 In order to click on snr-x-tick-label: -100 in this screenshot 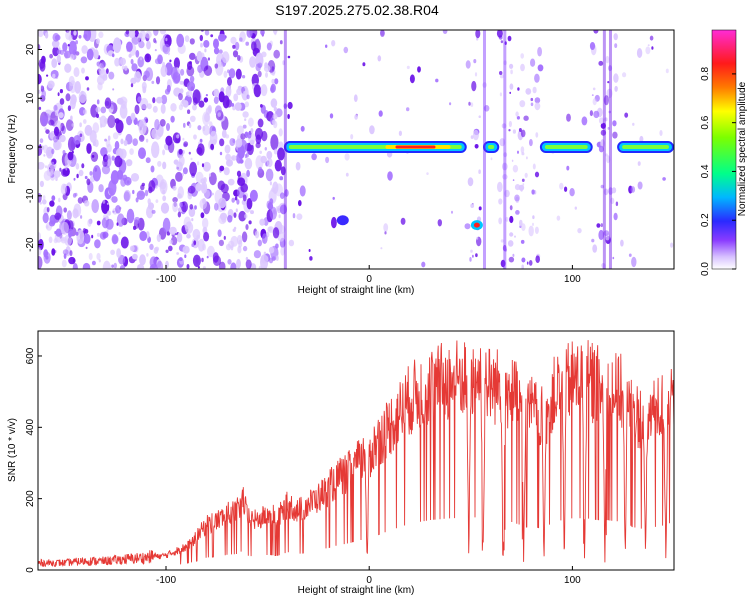, I will do `click(166, 580)`.